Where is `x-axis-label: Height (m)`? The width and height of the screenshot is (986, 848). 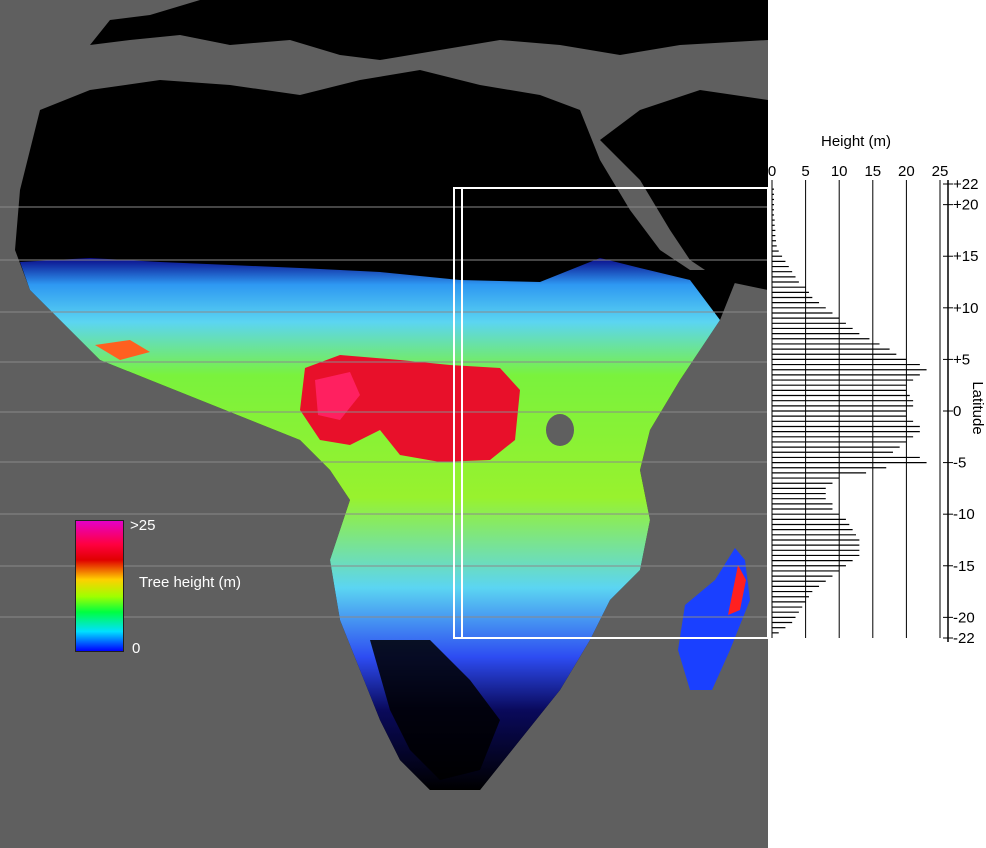
x-axis-label: Height (m) is located at coordinates (856, 141).